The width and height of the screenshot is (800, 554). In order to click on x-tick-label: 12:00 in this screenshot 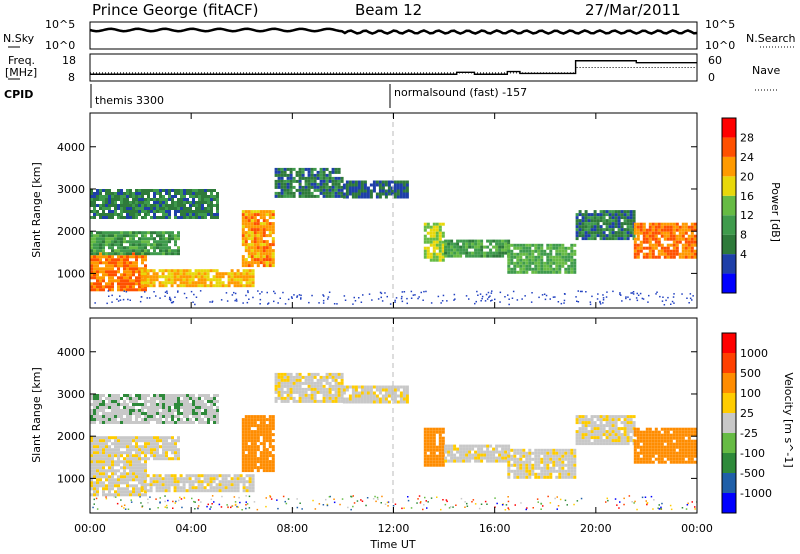, I will do `click(394, 528)`.